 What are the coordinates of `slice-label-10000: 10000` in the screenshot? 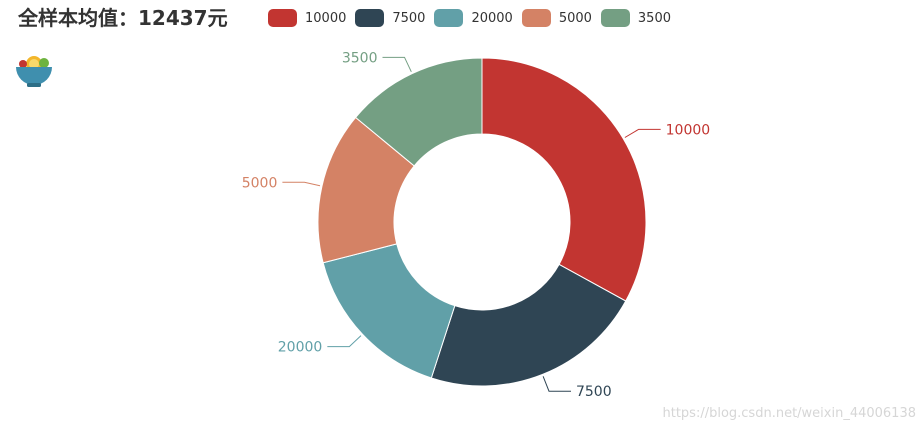 It's located at (688, 130).